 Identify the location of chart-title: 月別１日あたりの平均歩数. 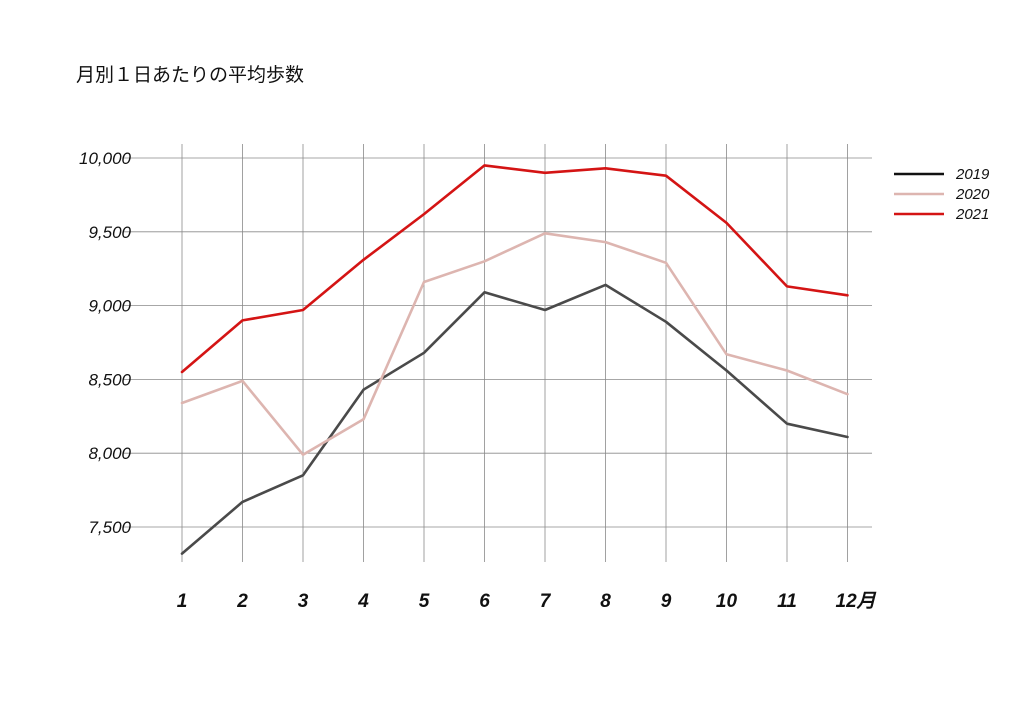
(190, 75).